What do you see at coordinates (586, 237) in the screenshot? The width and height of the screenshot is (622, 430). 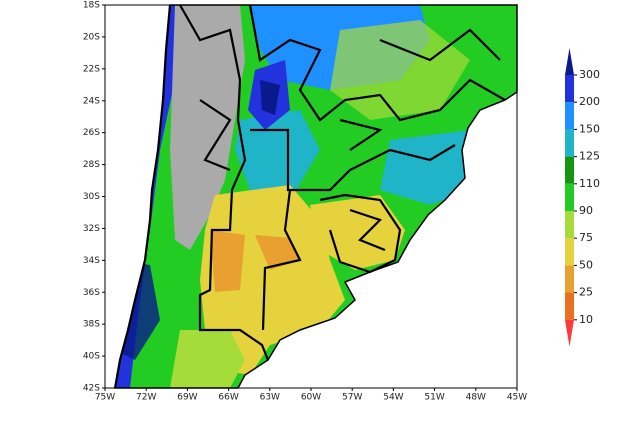 I see `legend-label: 75` at bounding box center [586, 237].